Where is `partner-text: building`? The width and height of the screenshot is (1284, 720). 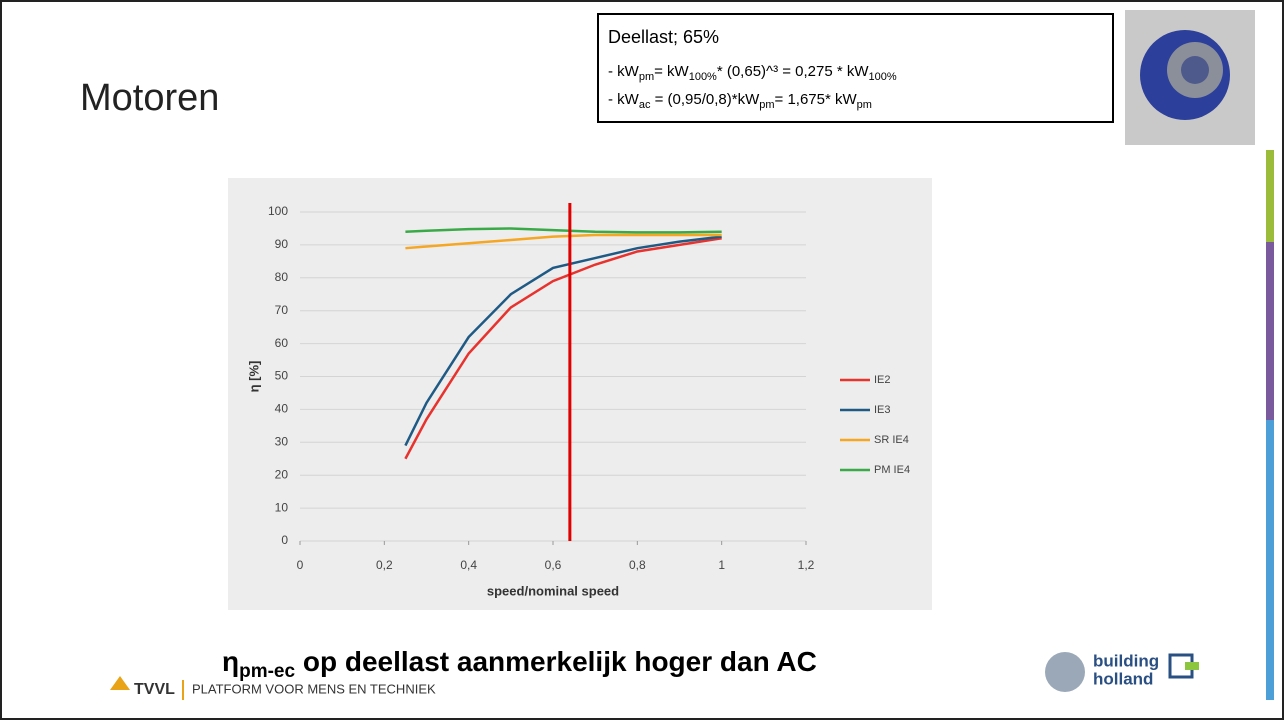
partner-text: building is located at coordinates (1126, 660).